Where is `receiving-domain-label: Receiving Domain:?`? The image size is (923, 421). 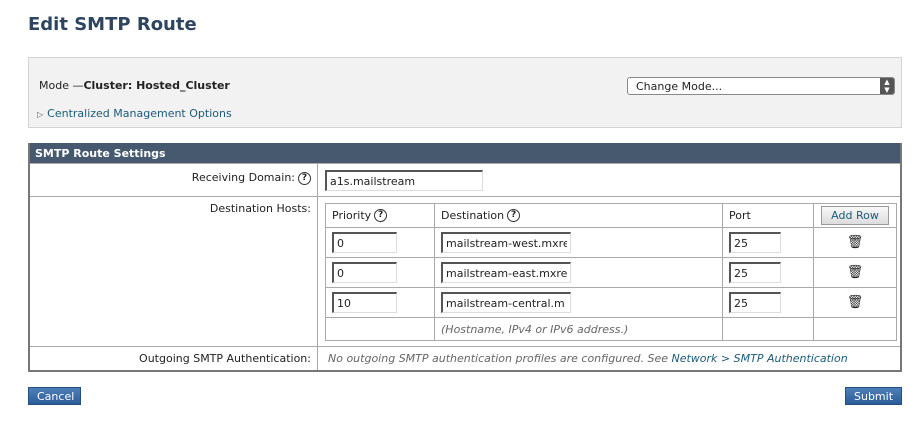
receiving-domain-label: Receiving Domain:? is located at coordinates (174, 180).